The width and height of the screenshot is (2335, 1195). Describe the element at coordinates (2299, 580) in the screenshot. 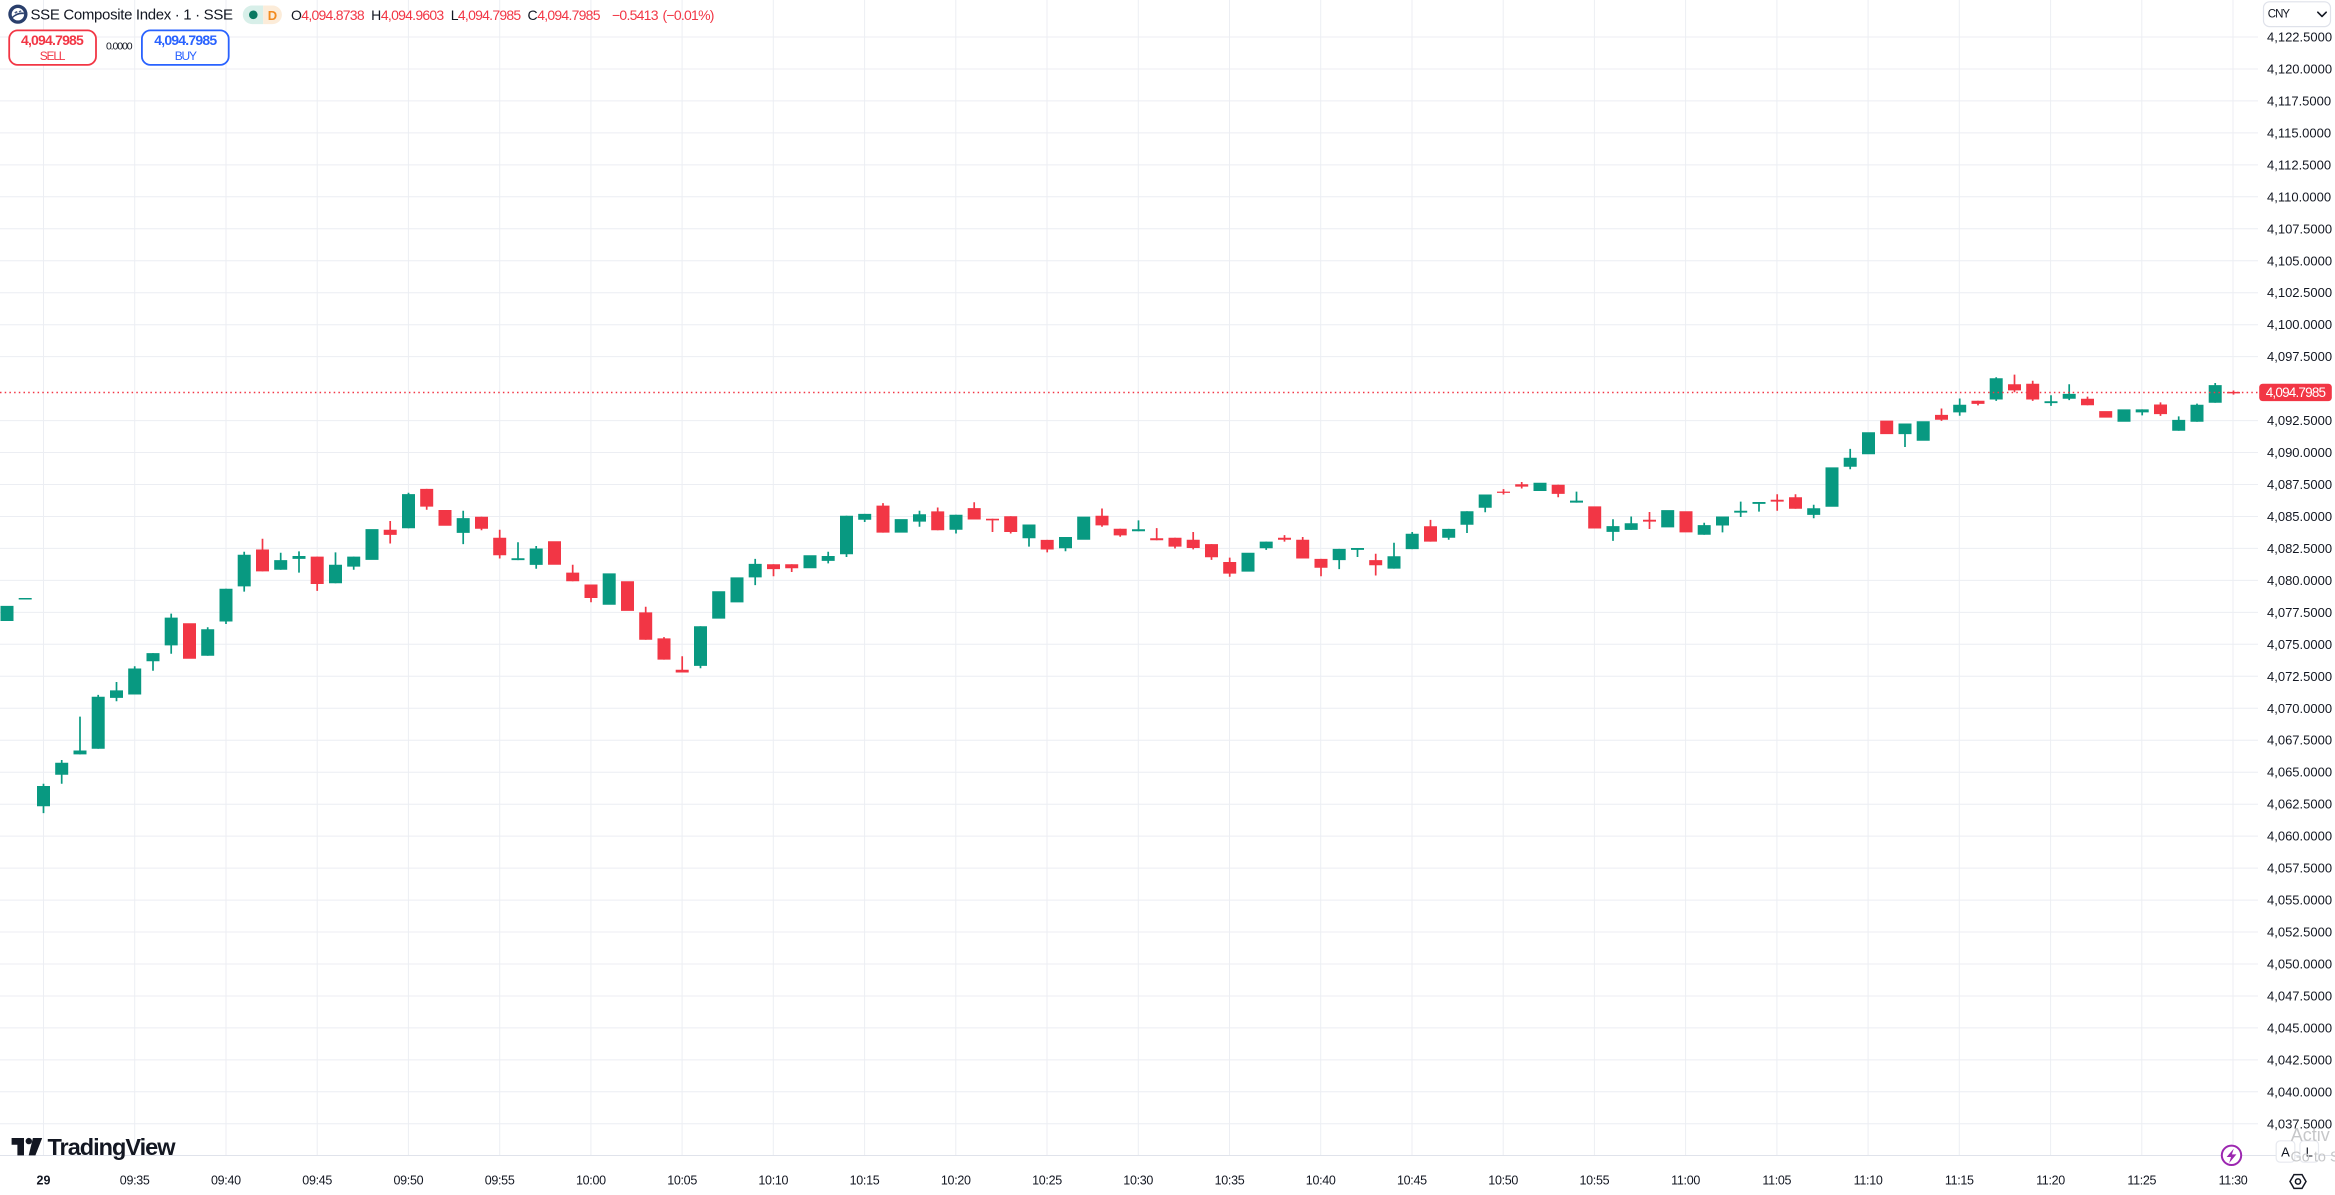

I see `svg-text: 4,080.0000` at that location.